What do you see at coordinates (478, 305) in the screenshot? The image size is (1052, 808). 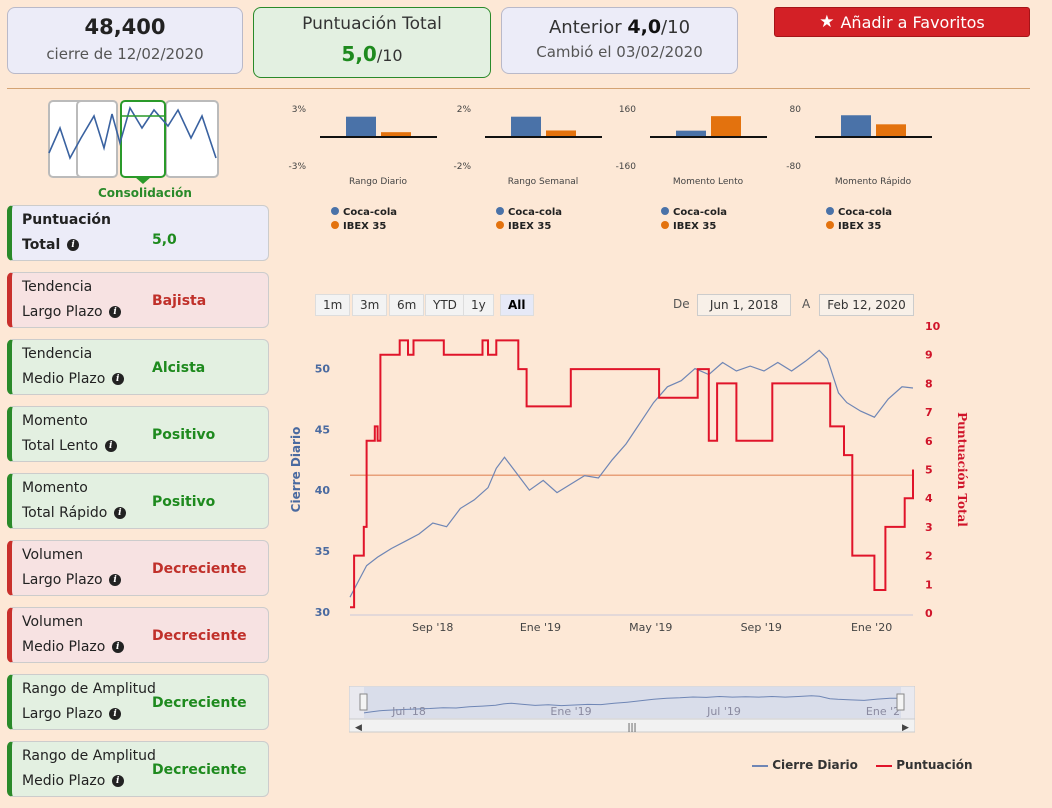 I see `range-button-1y: 1y` at bounding box center [478, 305].